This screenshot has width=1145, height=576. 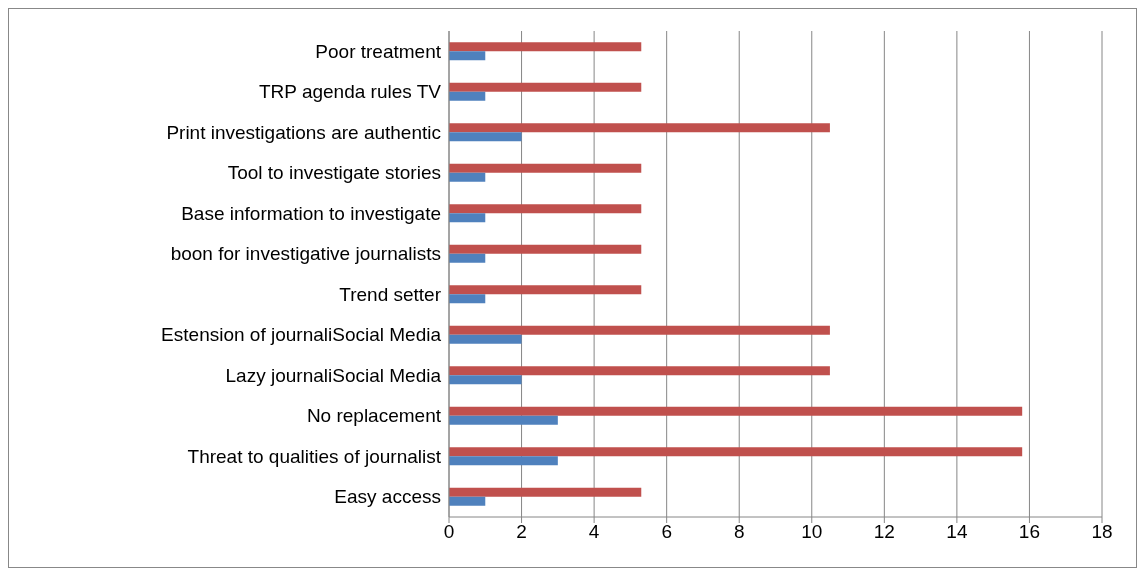 I want to click on x-tick-label: 12, so click(x=884, y=532).